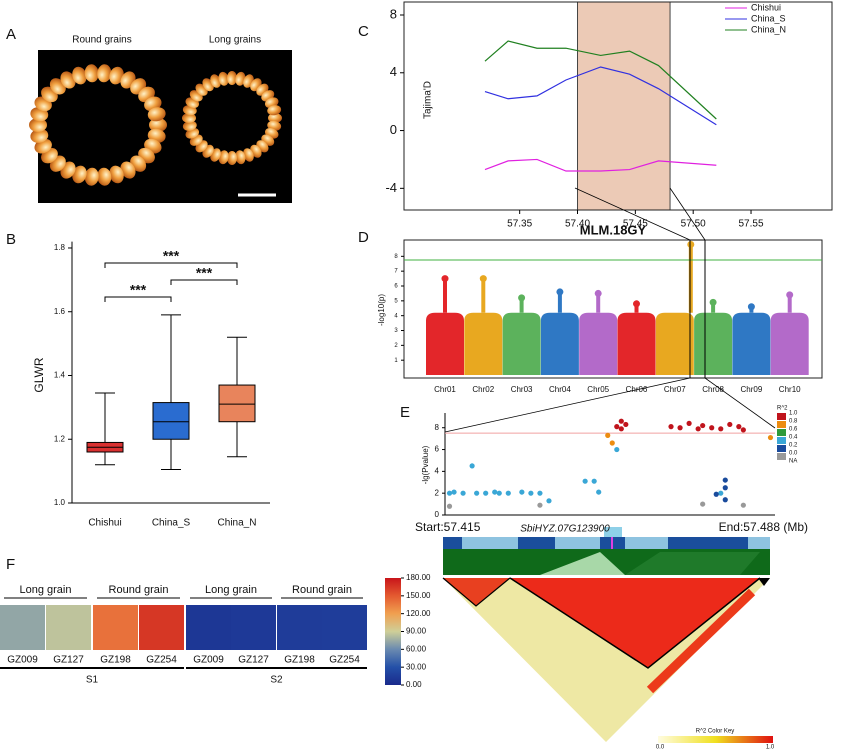  What do you see at coordinates (713, 389) in the screenshot?
I see `x-tick-label: Chr08` at bounding box center [713, 389].